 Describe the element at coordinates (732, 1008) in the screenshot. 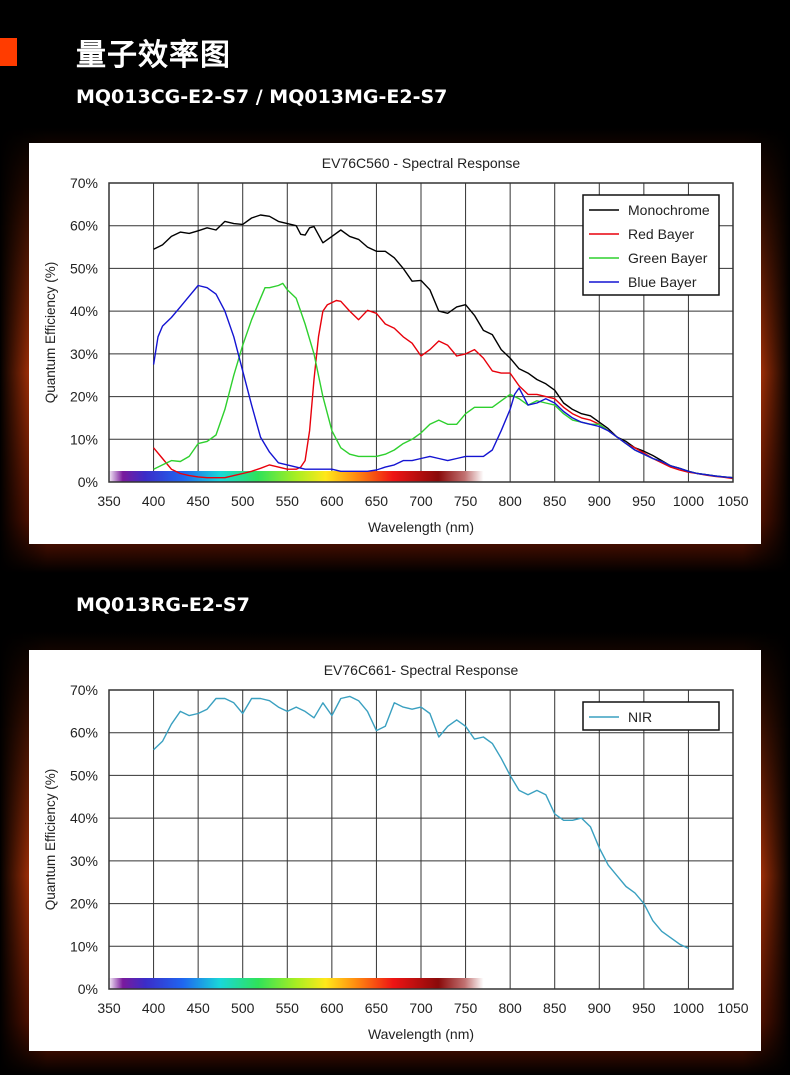

I see `chart-2-x-tick-label: 1050` at that location.